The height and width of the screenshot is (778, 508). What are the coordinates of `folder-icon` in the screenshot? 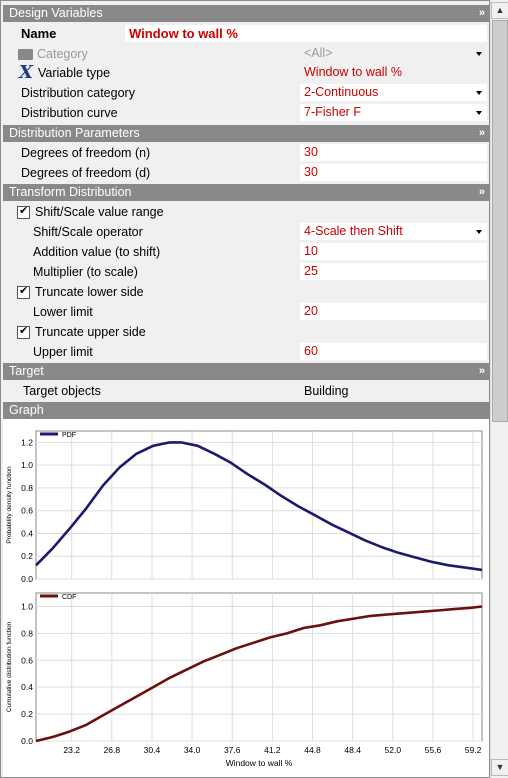 It's located at (25, 54).